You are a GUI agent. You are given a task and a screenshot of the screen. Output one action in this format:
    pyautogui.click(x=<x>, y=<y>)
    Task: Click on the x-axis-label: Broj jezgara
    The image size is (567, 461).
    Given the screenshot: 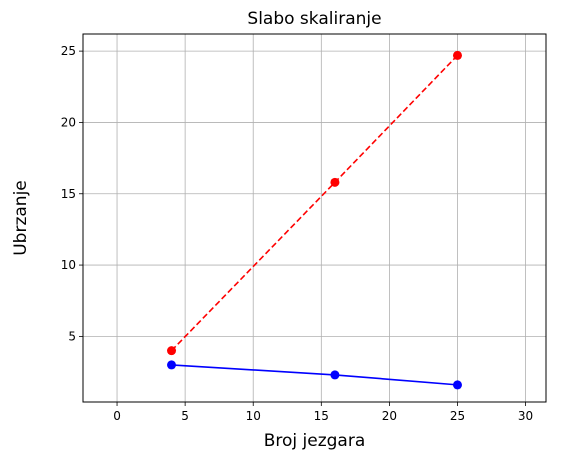 What is the action you would take?
    pyautogui.click(x=315, y=441)
    